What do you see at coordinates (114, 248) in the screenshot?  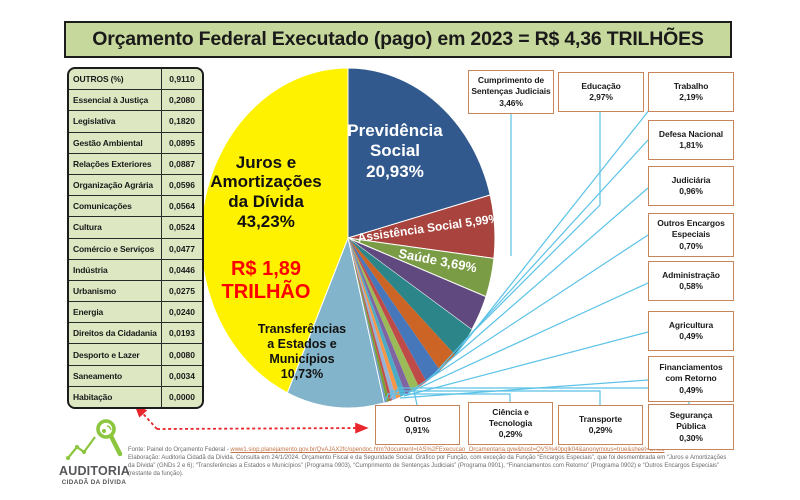 I see `row-label: Comércio e Serviços` at bounding box center [114, 248].